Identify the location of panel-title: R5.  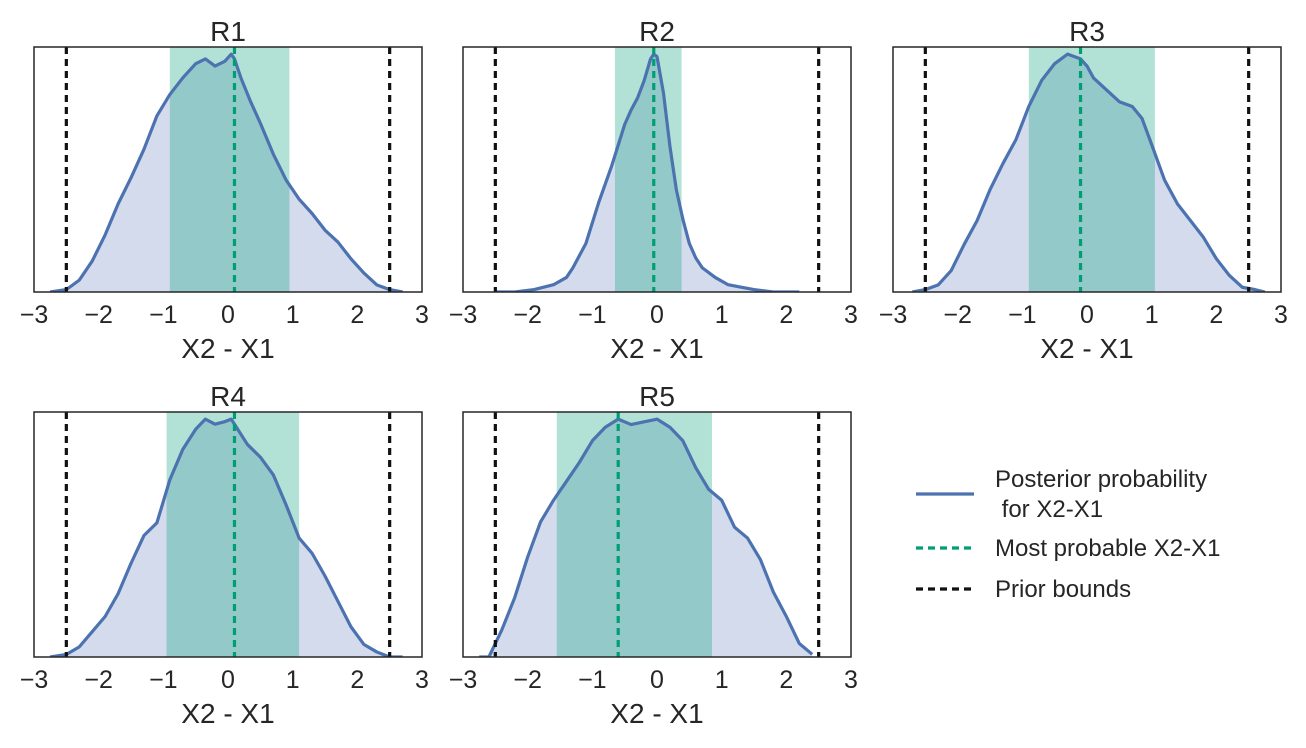
(657, 396).